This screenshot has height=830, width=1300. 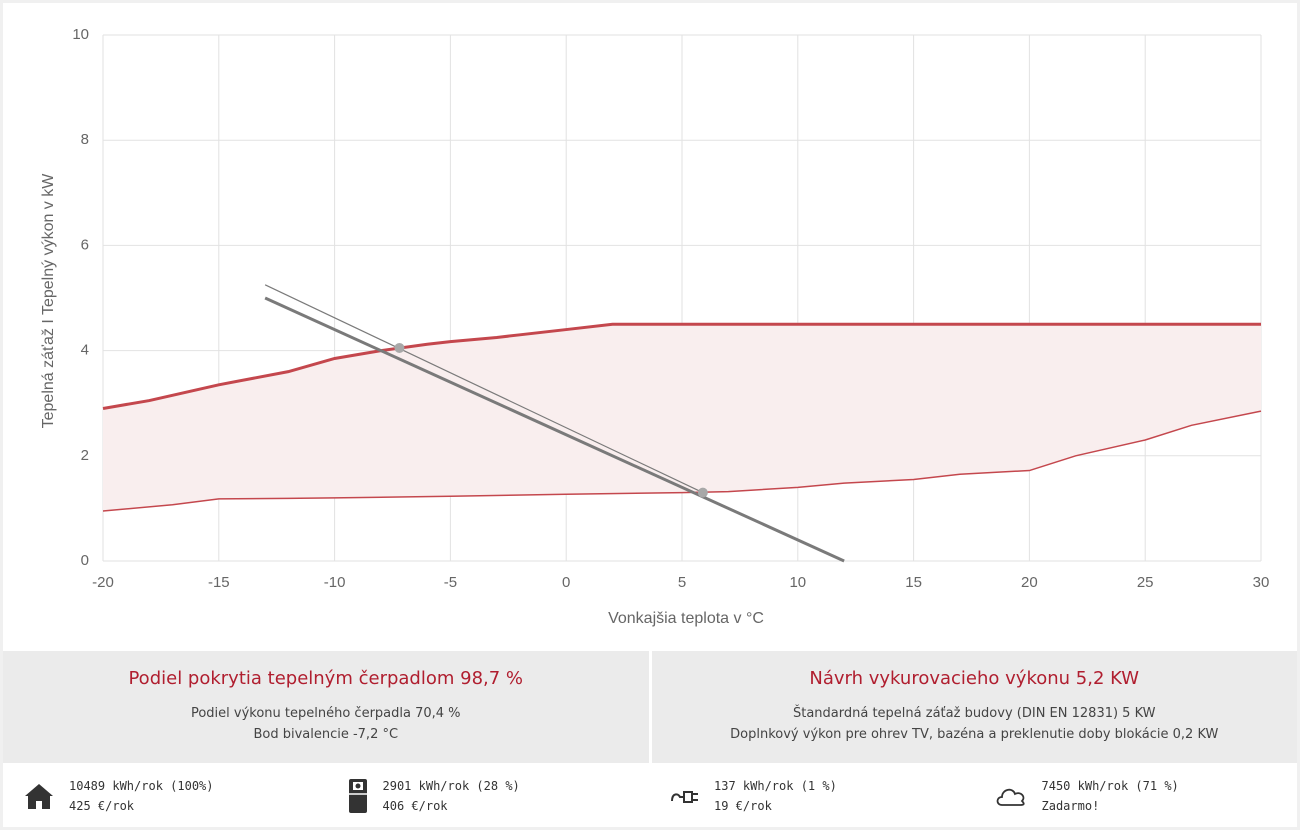 What do you see at coordinates (913, 582) in the screenshot?
I see `x-tick-label: 15` at bounding box center [913, 582].